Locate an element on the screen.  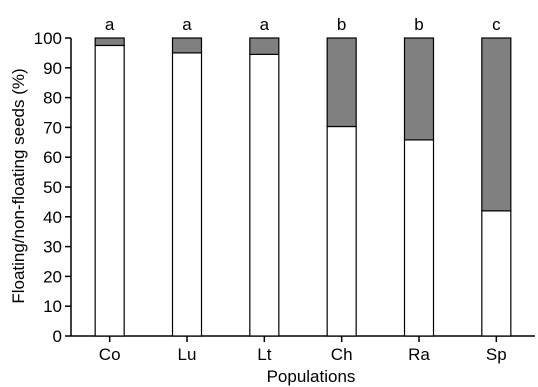
y-tick-label: 60 is located at coordinates (52, 157).